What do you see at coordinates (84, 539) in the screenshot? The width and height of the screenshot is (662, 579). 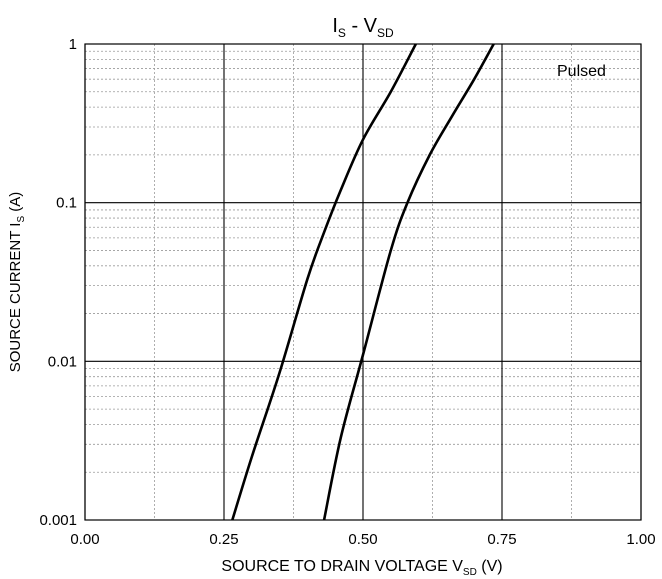 I see `x-tick-label: 0.00` at bounding box center [84, 539].